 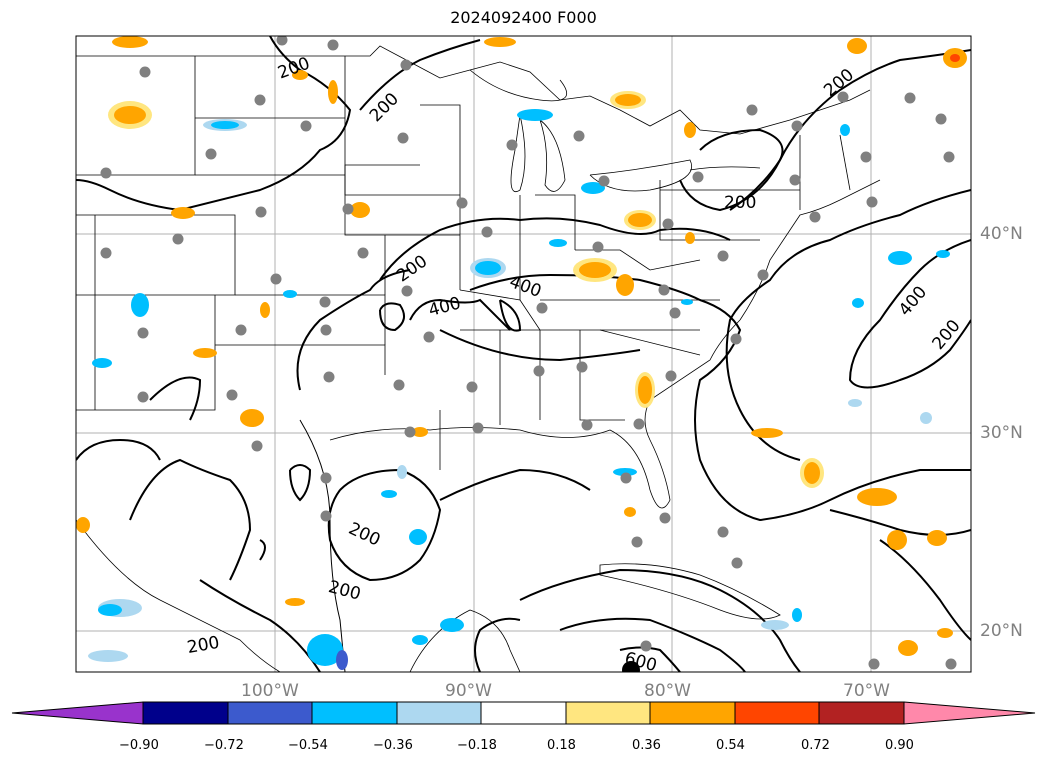 What do you see at coordinates (730, 745) in the screenshot?
I see `colorbar-tick: 0.54` at bounding box center [730, 745].